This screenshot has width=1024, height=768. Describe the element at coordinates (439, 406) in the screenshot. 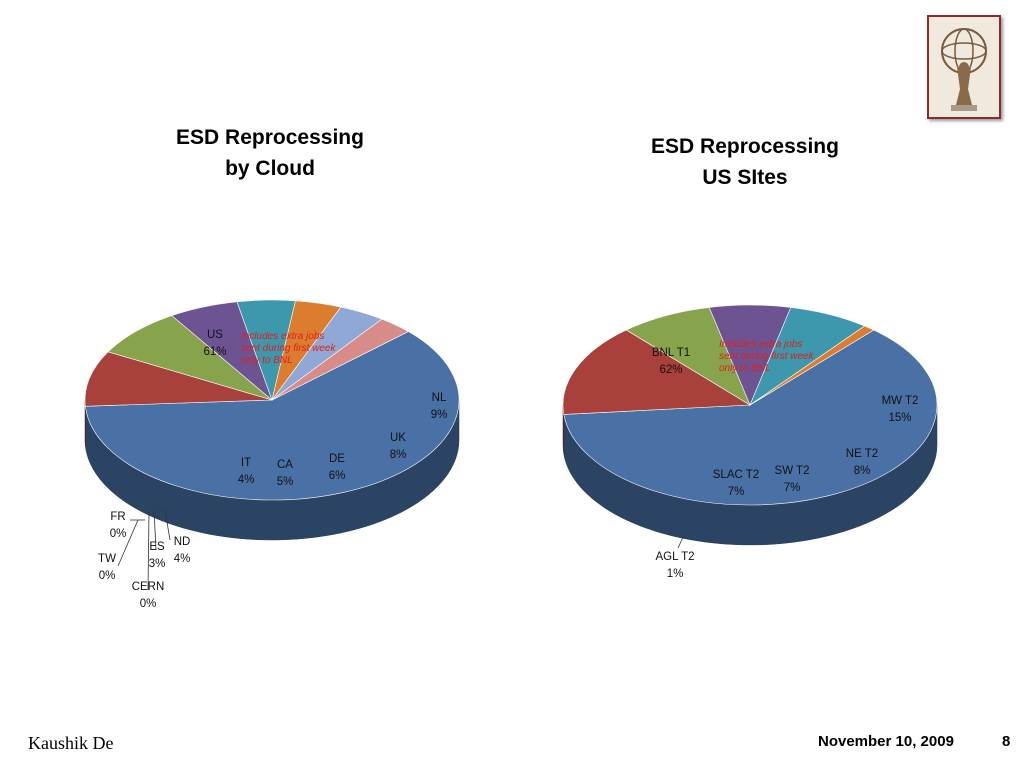

I see `pie-1-label-nl: NL 9%` at that location.